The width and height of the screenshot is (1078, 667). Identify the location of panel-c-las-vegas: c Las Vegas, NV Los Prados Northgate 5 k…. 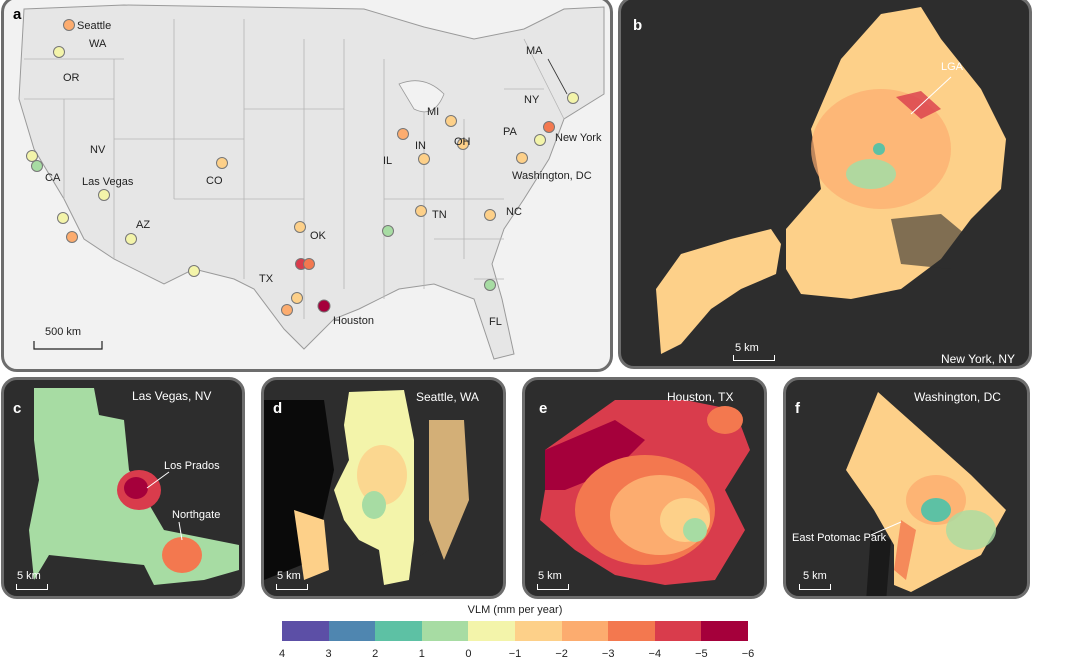
(123, 488).